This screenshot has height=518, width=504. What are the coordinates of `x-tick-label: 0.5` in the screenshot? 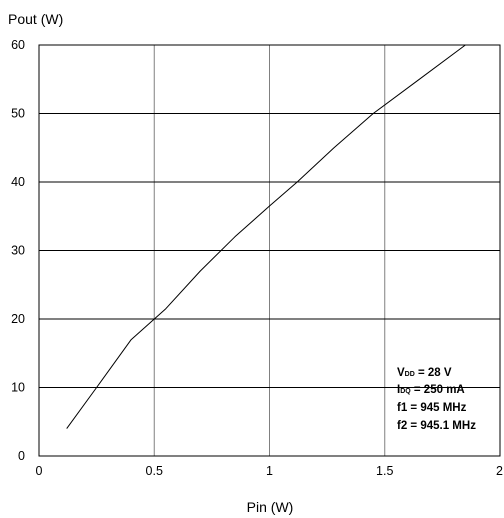 It's located at (154, 471).